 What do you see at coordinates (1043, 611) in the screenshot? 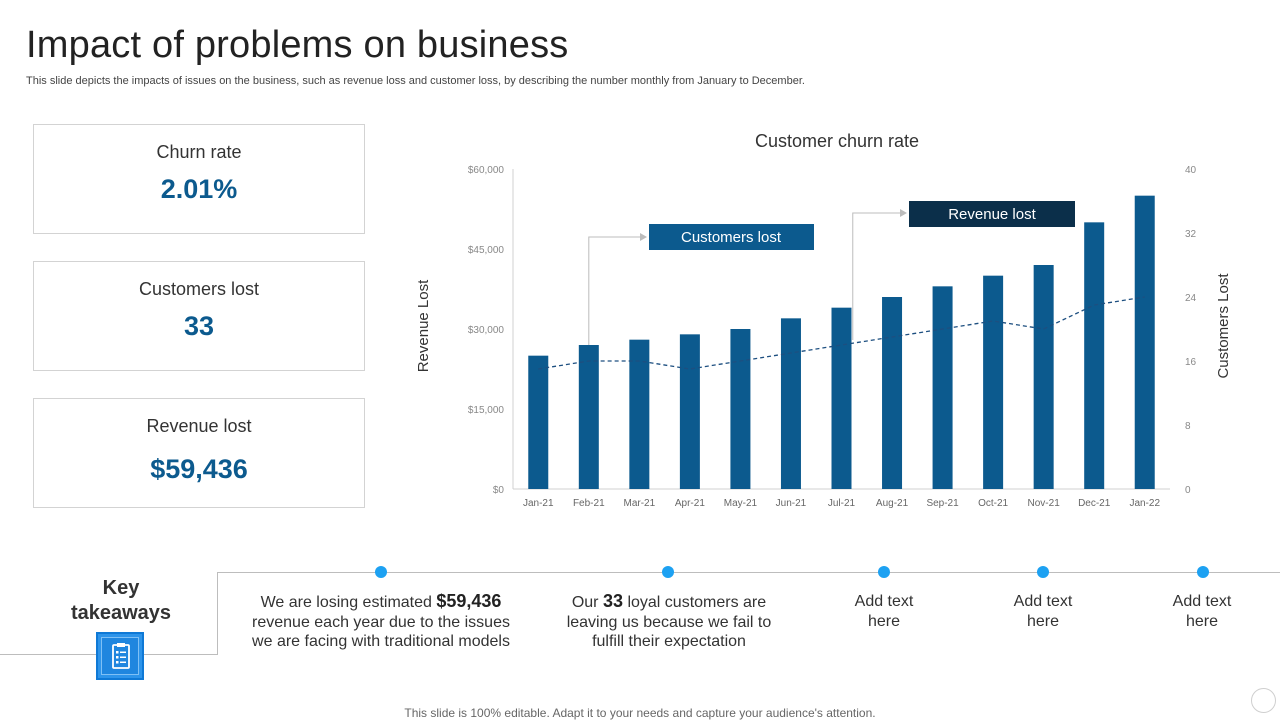
I see `takeaway-4: Add text here` at bounding box center [1043, 611].